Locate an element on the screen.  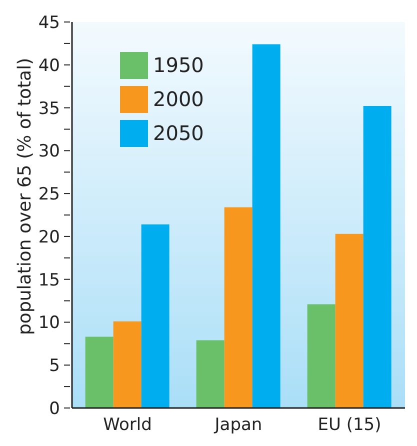
y-tick-label: 15 is located at coordinates (49, 280).